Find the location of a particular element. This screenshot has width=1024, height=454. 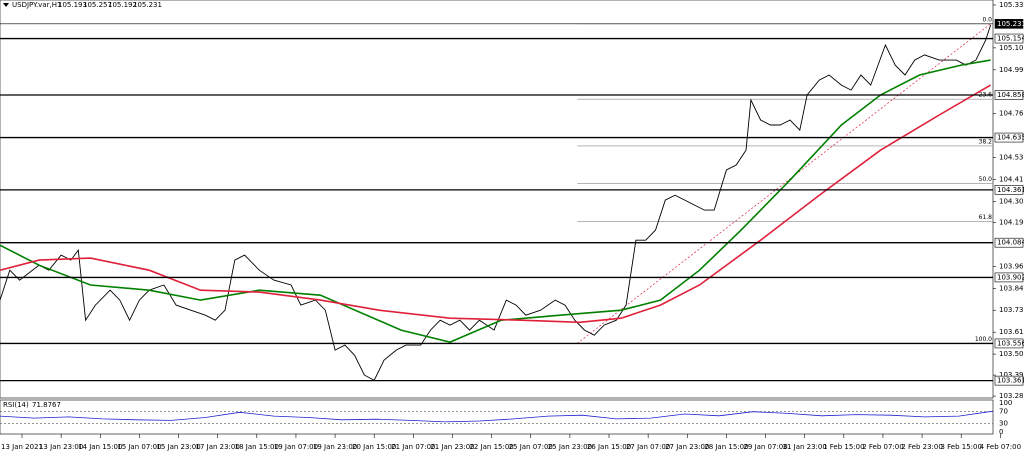

x-tick-label: 17 Jan 23:00 is located at coordinates (218, 447).